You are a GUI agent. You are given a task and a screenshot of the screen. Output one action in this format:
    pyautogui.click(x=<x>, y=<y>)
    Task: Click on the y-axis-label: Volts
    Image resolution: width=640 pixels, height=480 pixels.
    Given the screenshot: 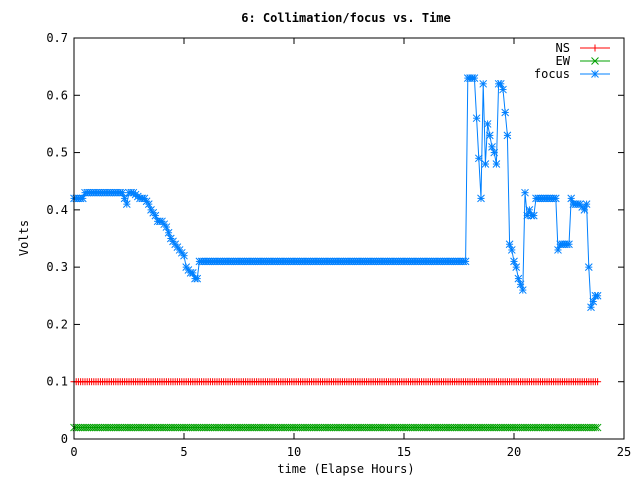 What is the action you would take?
    pyautogui.click(x=24, y=238)
    